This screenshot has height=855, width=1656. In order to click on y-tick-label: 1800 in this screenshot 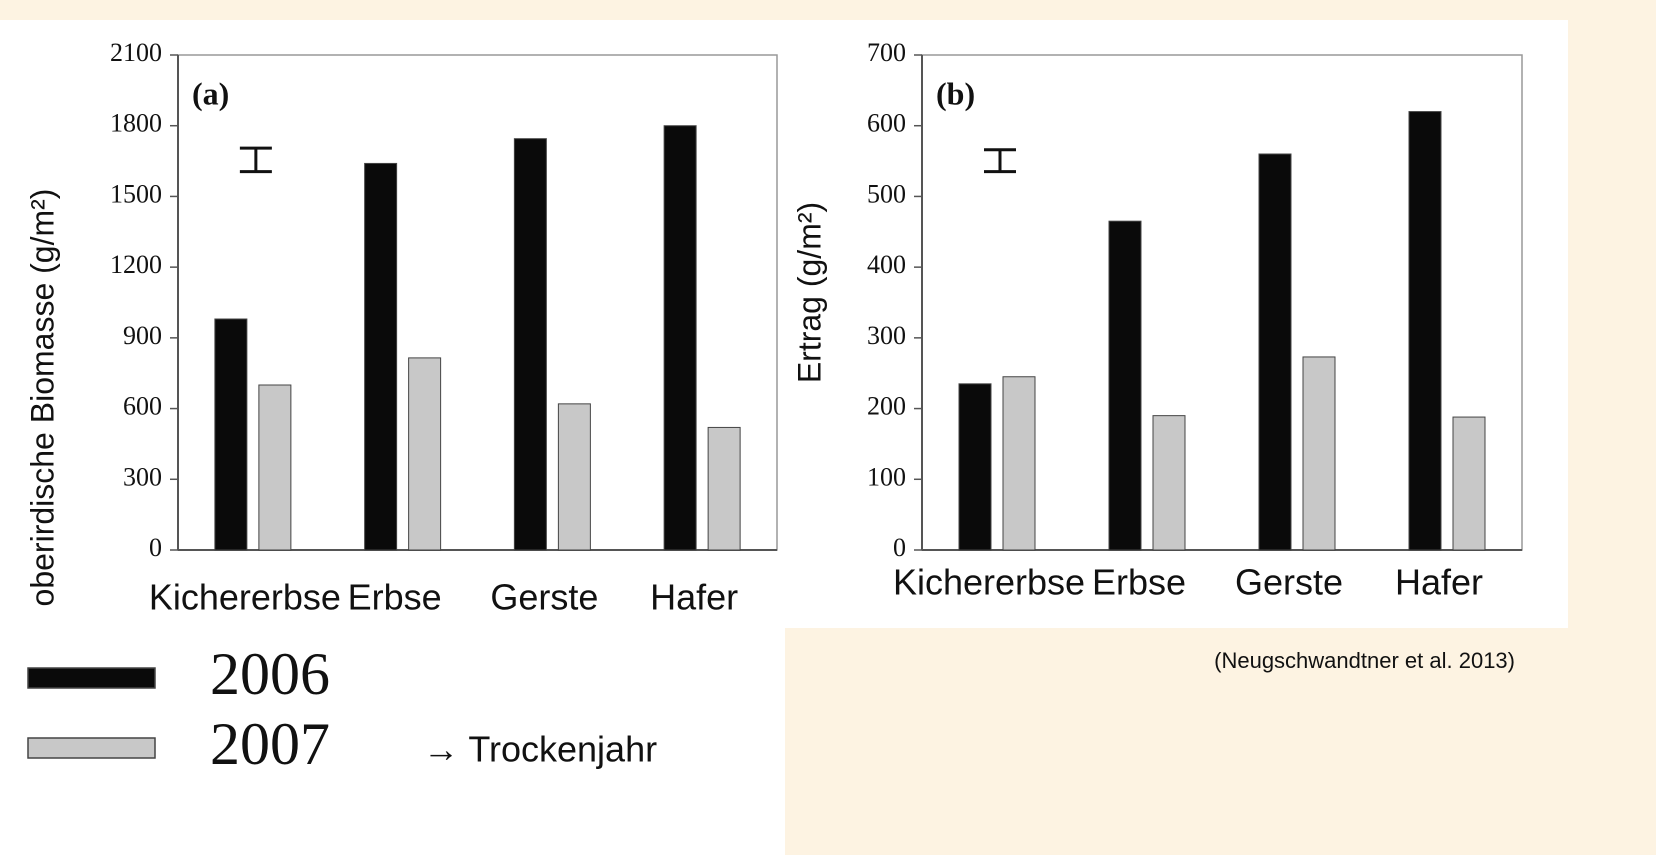, I will do `click(136, 123)`.